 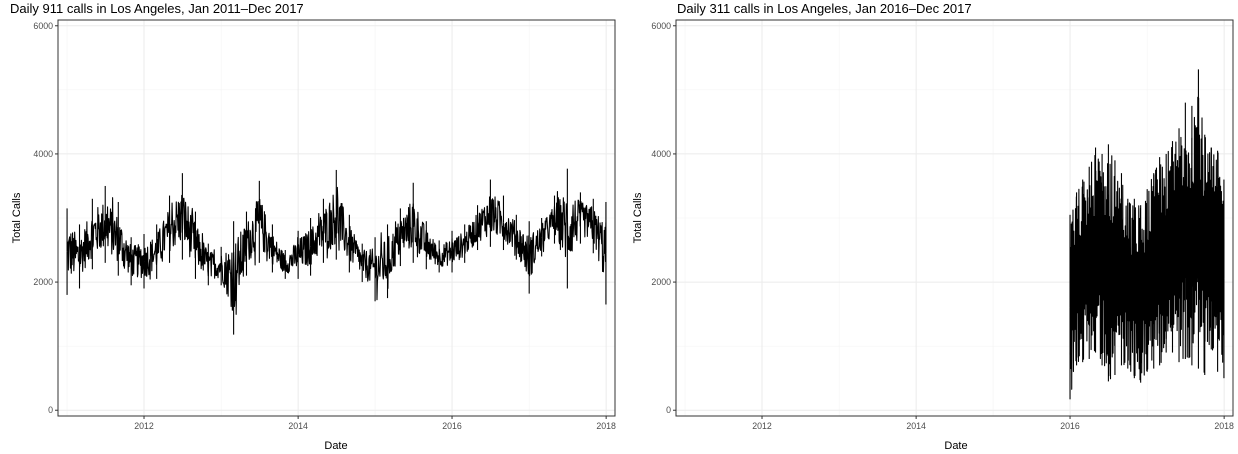 What do you see at coordinates (661, 26) in the screenshot?
I see `y-tick-label-311: 6000` at bounding box center [661, 26].